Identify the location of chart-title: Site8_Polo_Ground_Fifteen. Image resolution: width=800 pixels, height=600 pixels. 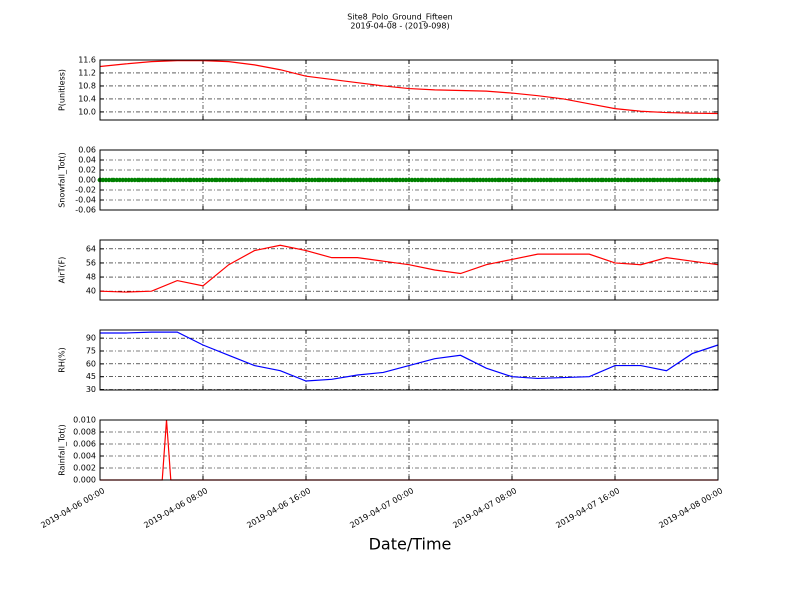
(399, 17).